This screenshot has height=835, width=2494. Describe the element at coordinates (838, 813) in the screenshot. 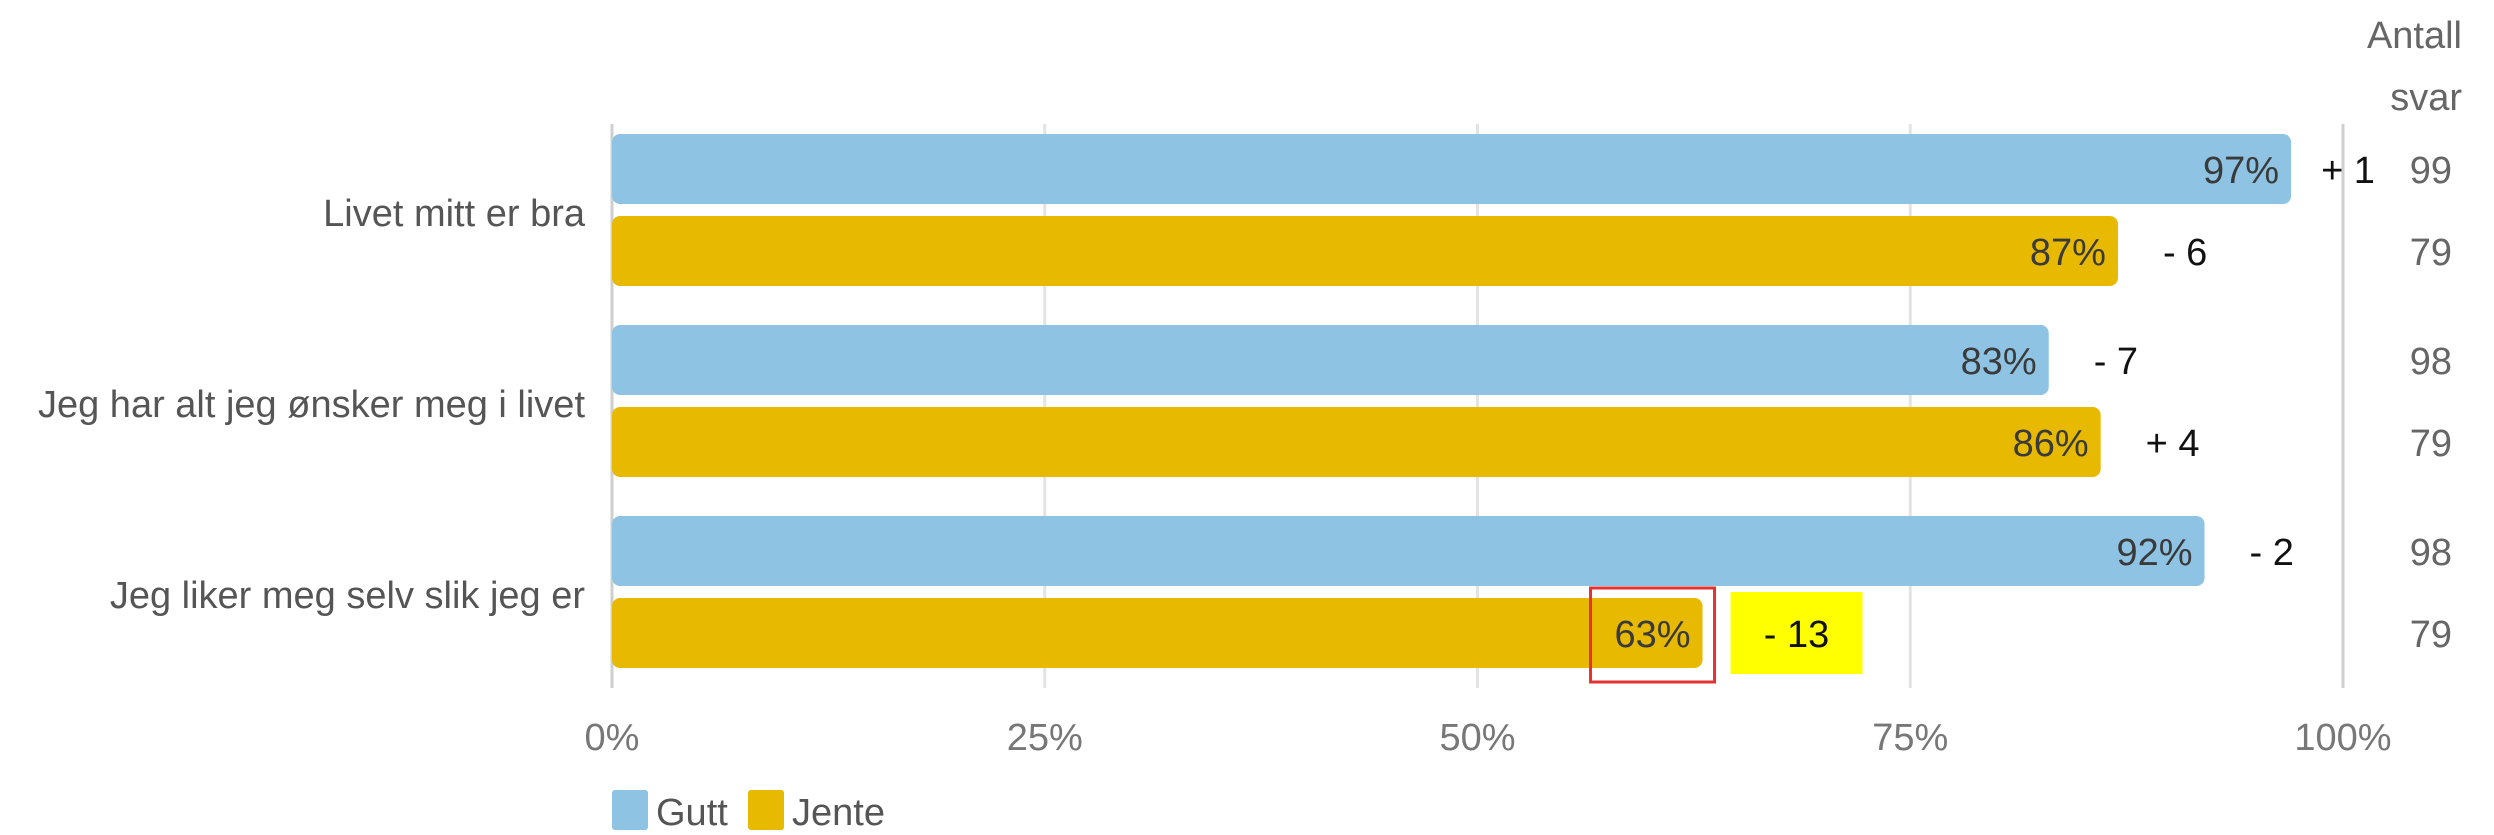

I see `legend-label-jente: Jente` at that location.